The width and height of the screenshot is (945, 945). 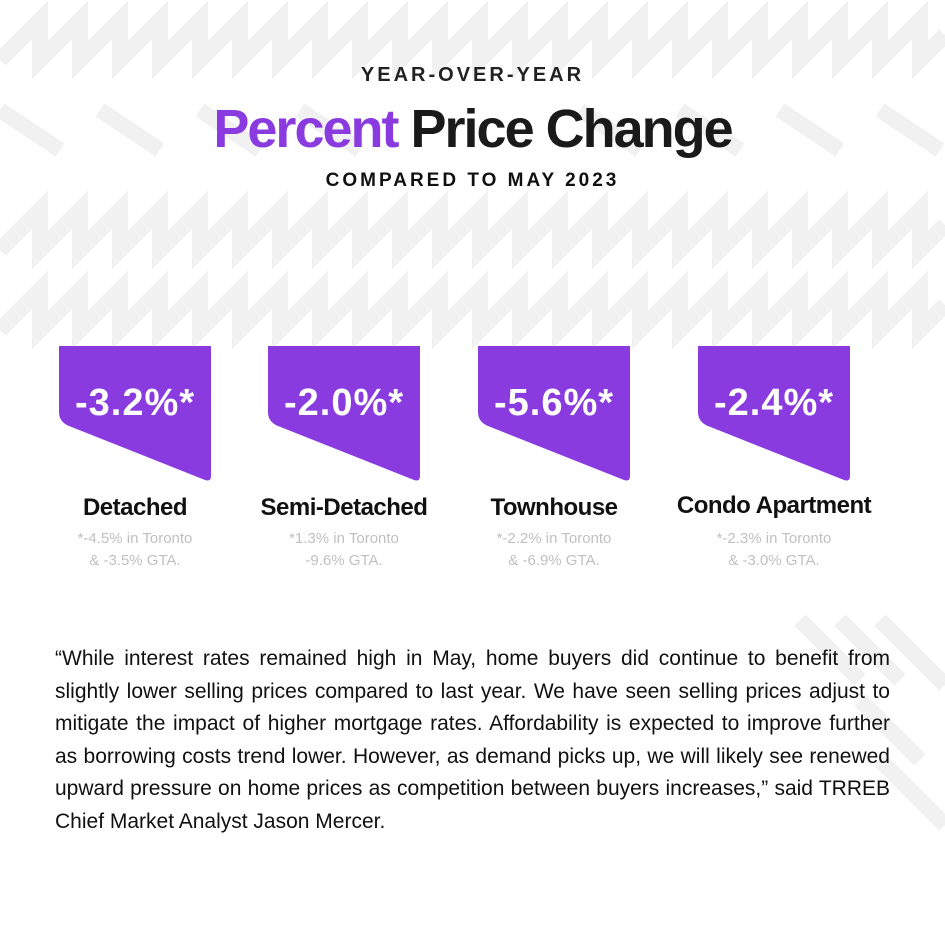 I want to click on page-subtitle: COMPARED TO MAY 2023, so click(x=472, y=180).